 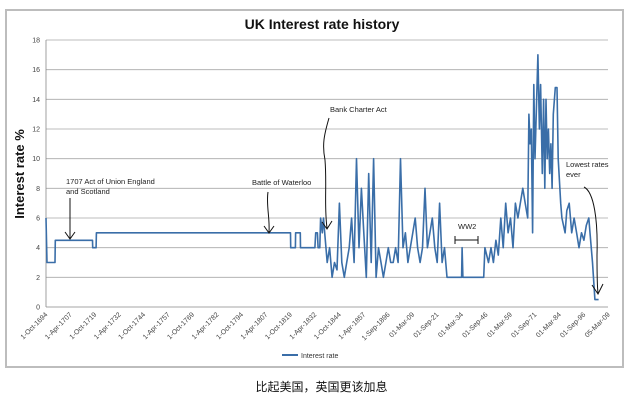 I want to click on y-tick-label: 2, so click(x=38, y=278).